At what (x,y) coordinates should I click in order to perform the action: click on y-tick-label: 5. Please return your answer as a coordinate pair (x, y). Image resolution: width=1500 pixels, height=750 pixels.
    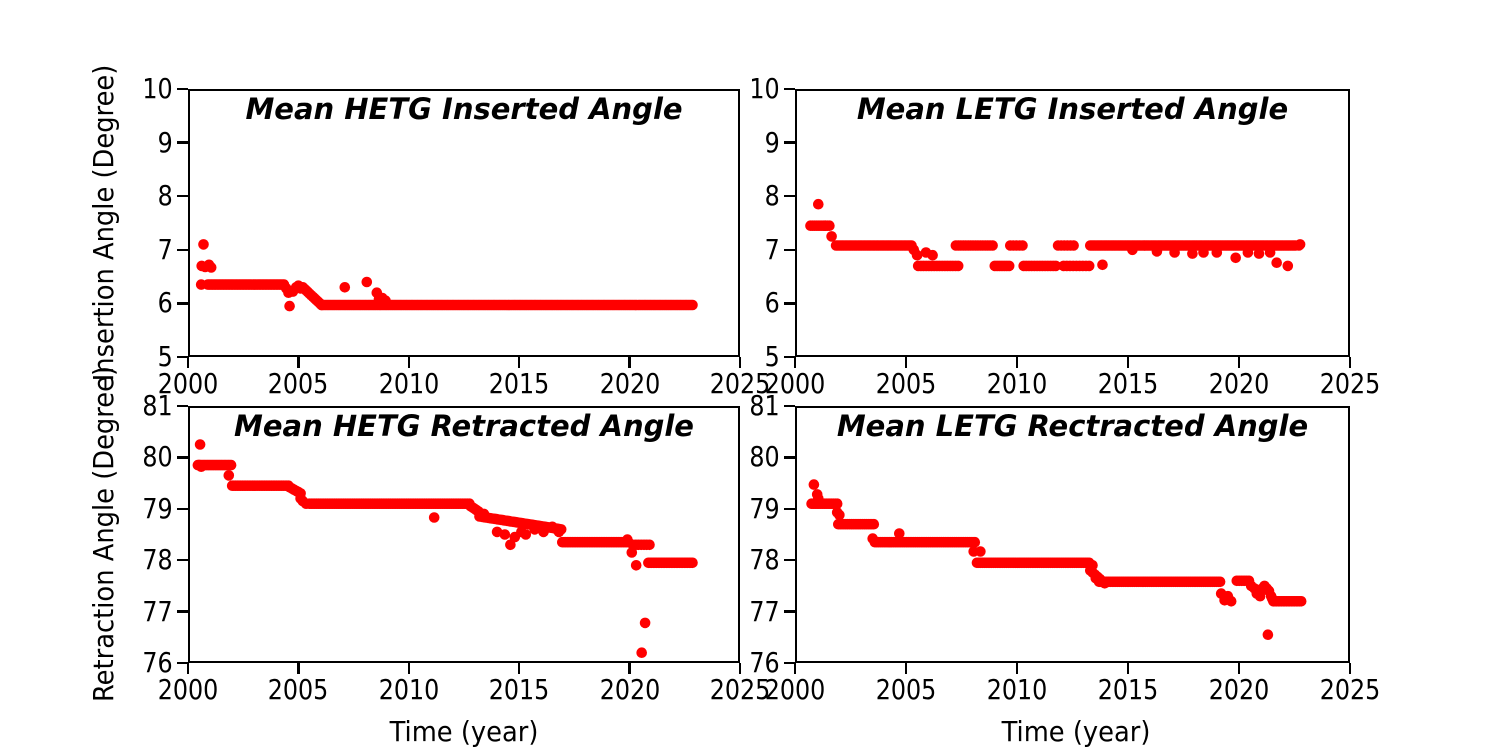
    Looking at the image, I should click on (772, 356).